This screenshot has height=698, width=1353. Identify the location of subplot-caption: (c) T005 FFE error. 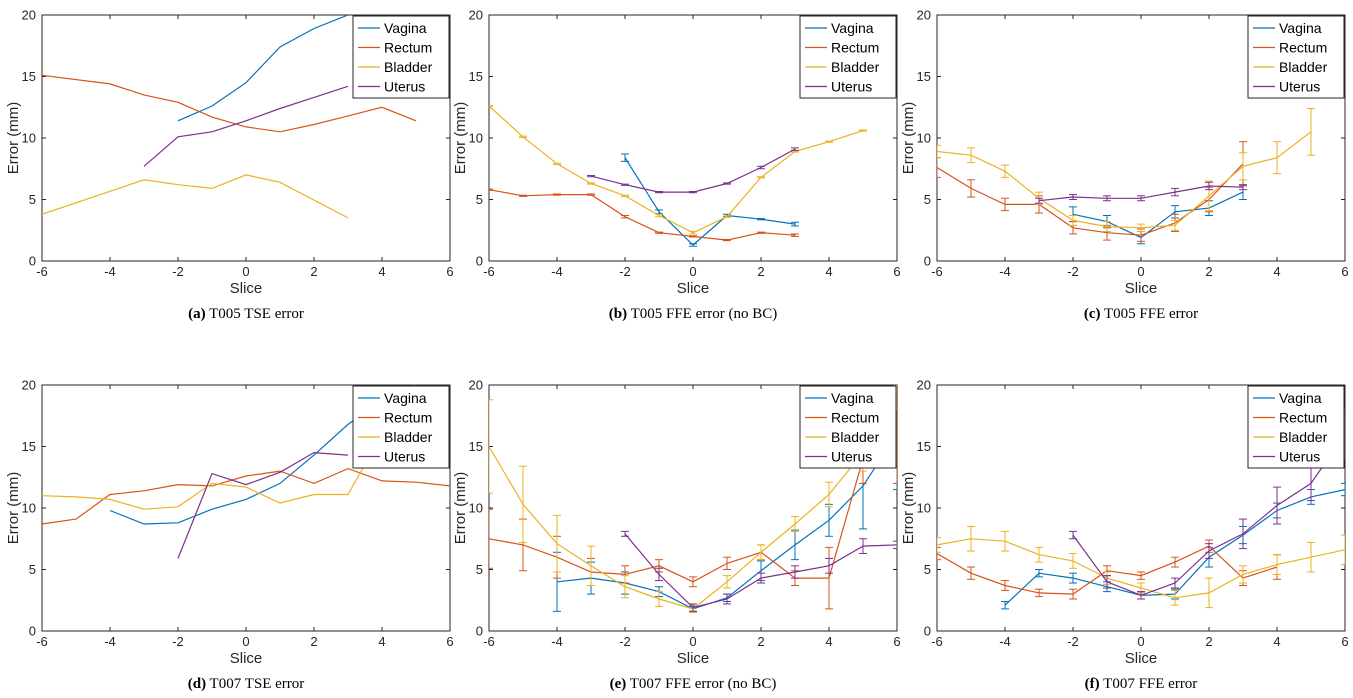
(1141, 314).